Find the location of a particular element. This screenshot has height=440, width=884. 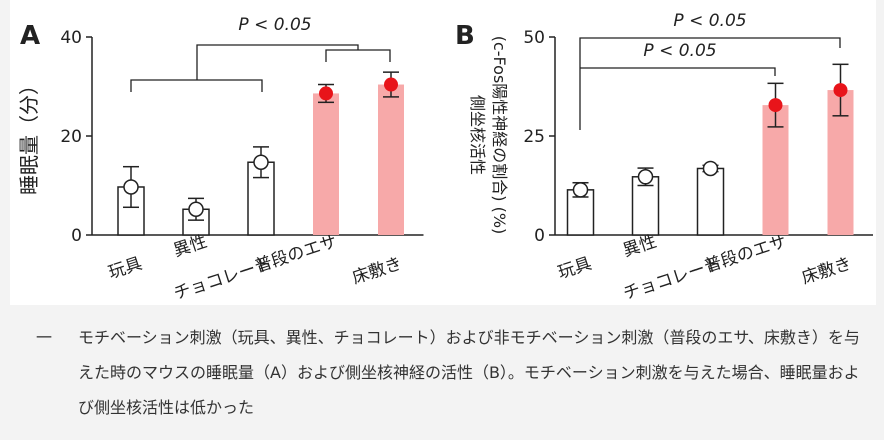

panel-letter: B is located at coordinates (465, 36).